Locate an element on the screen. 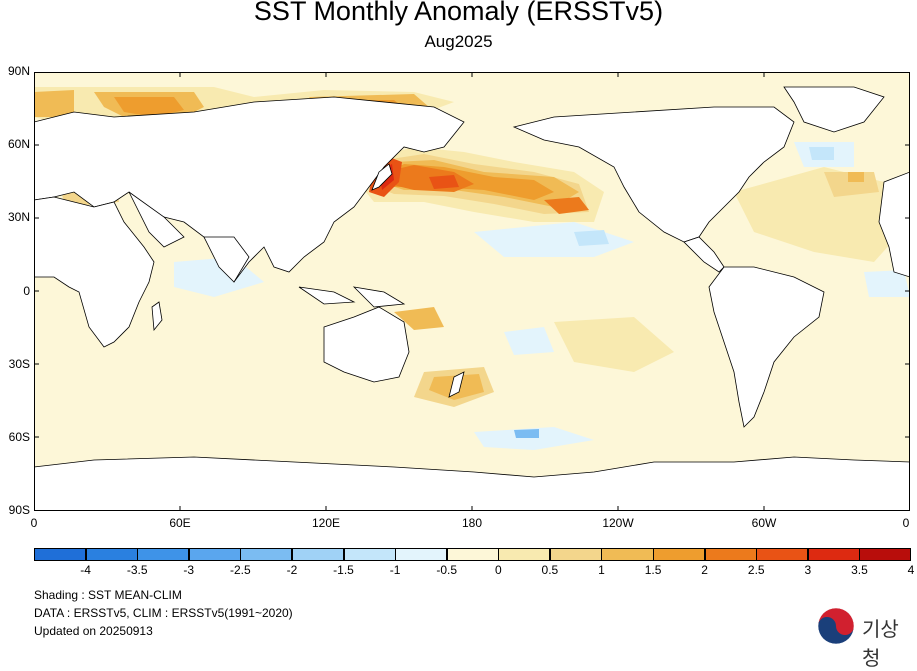  anomaly-greenland-sea is located at coordinates (54, 103).